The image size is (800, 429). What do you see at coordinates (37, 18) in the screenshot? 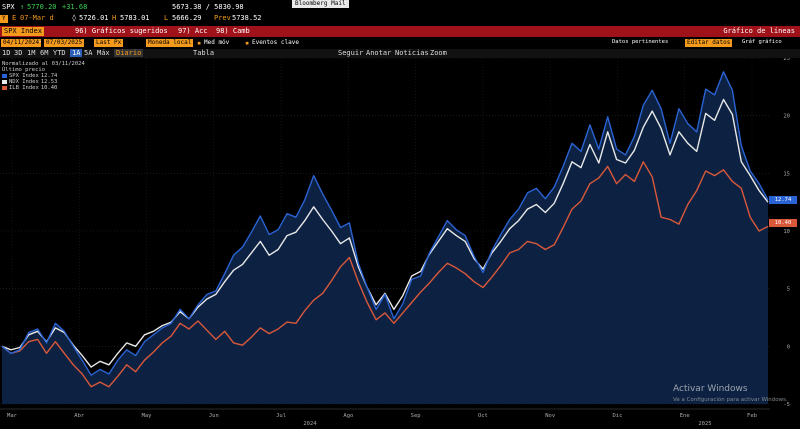
I see `quote-date: 07-Mar d` at bounding box center [37, 18].